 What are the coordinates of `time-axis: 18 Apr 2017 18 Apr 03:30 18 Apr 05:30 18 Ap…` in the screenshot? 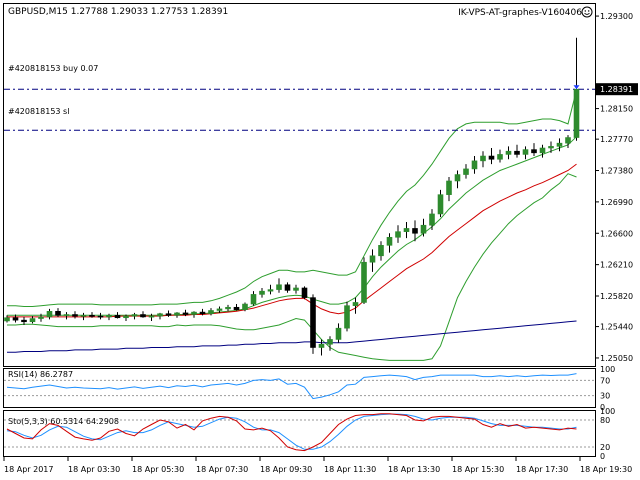 It's located at (317, 465).